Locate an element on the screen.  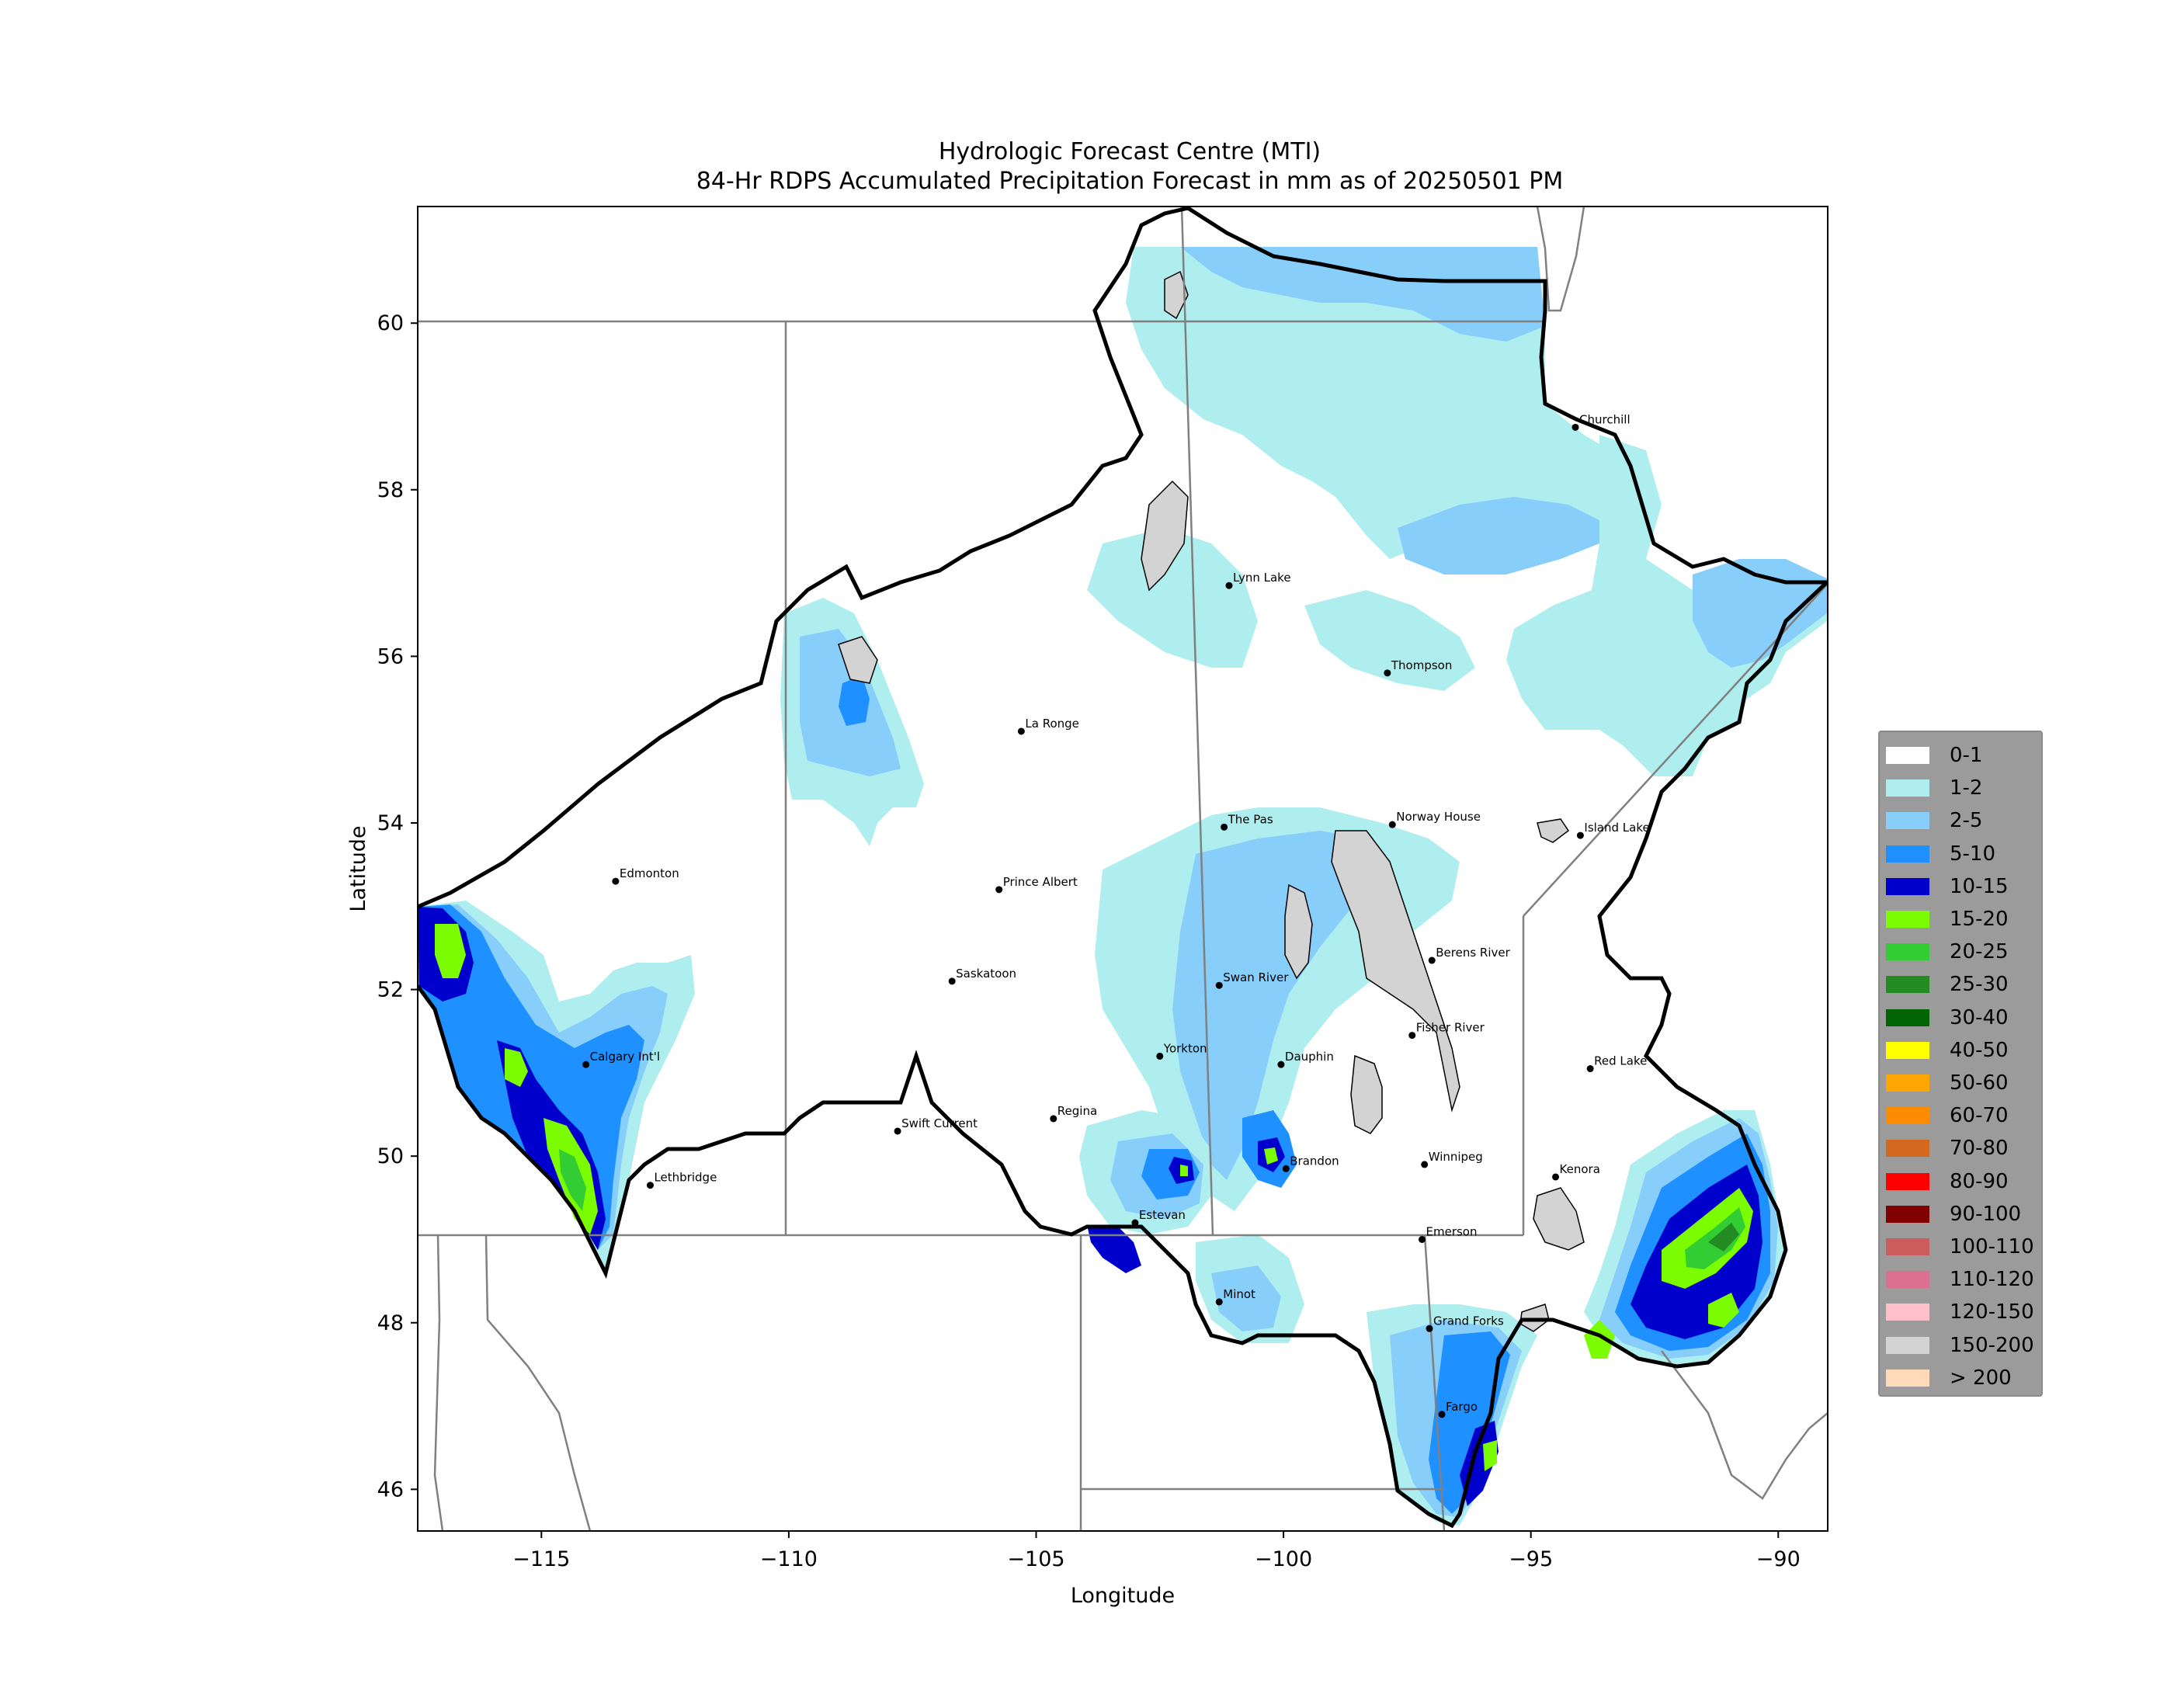
city-label: Fisher River is located at coordinates (1451, 1028).